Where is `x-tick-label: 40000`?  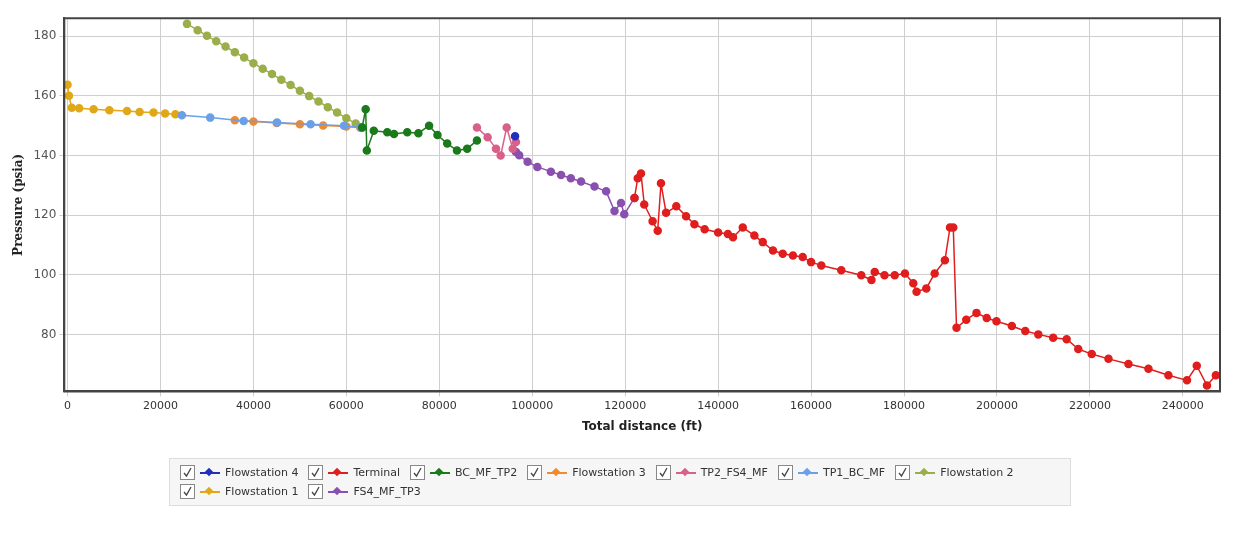 x-tick-label: 40000 is located at coordinates (253, 405).